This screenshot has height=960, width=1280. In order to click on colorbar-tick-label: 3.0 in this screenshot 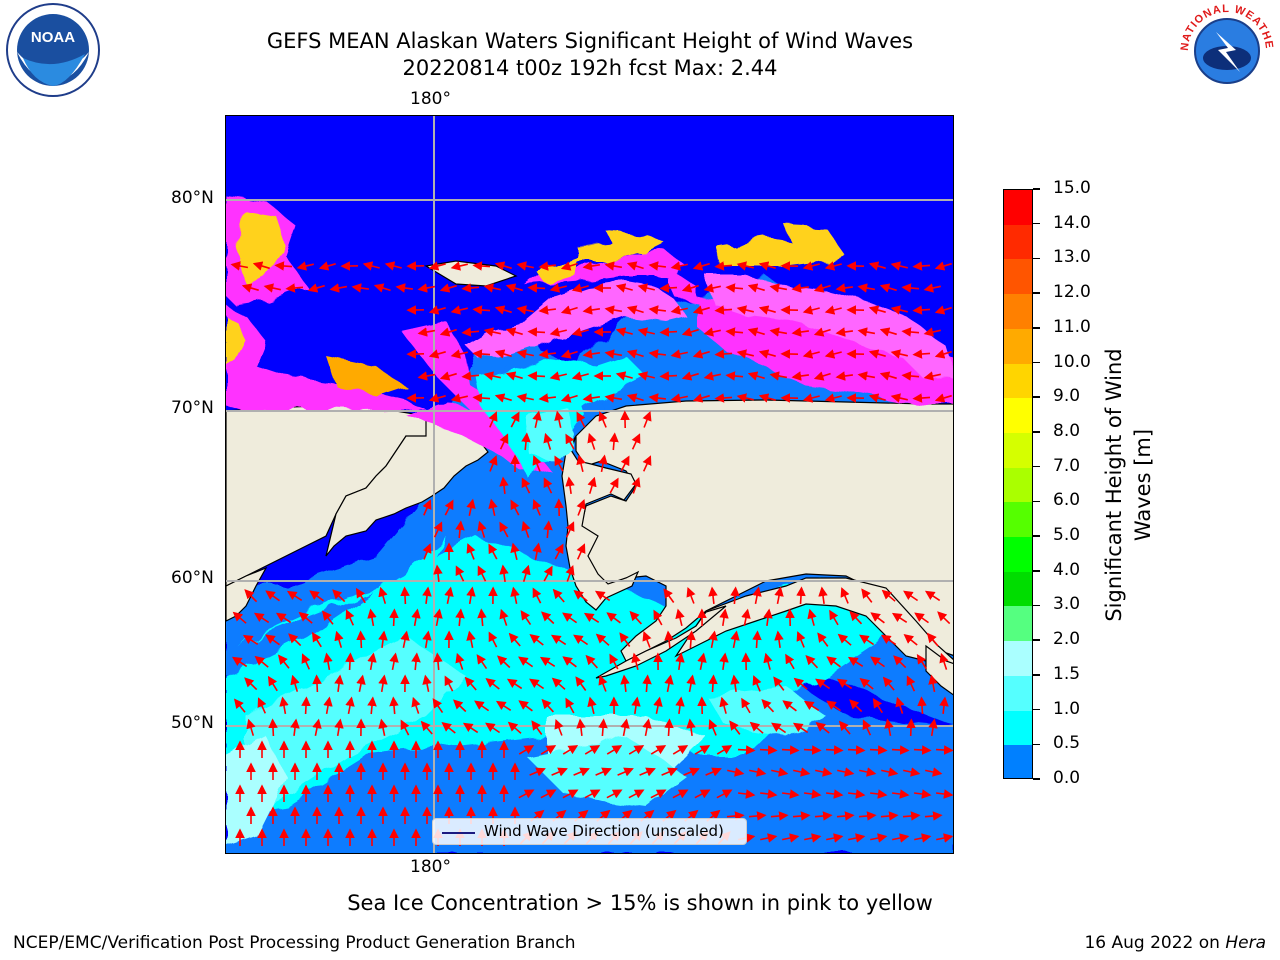, I will do `click(1067, 604)`.